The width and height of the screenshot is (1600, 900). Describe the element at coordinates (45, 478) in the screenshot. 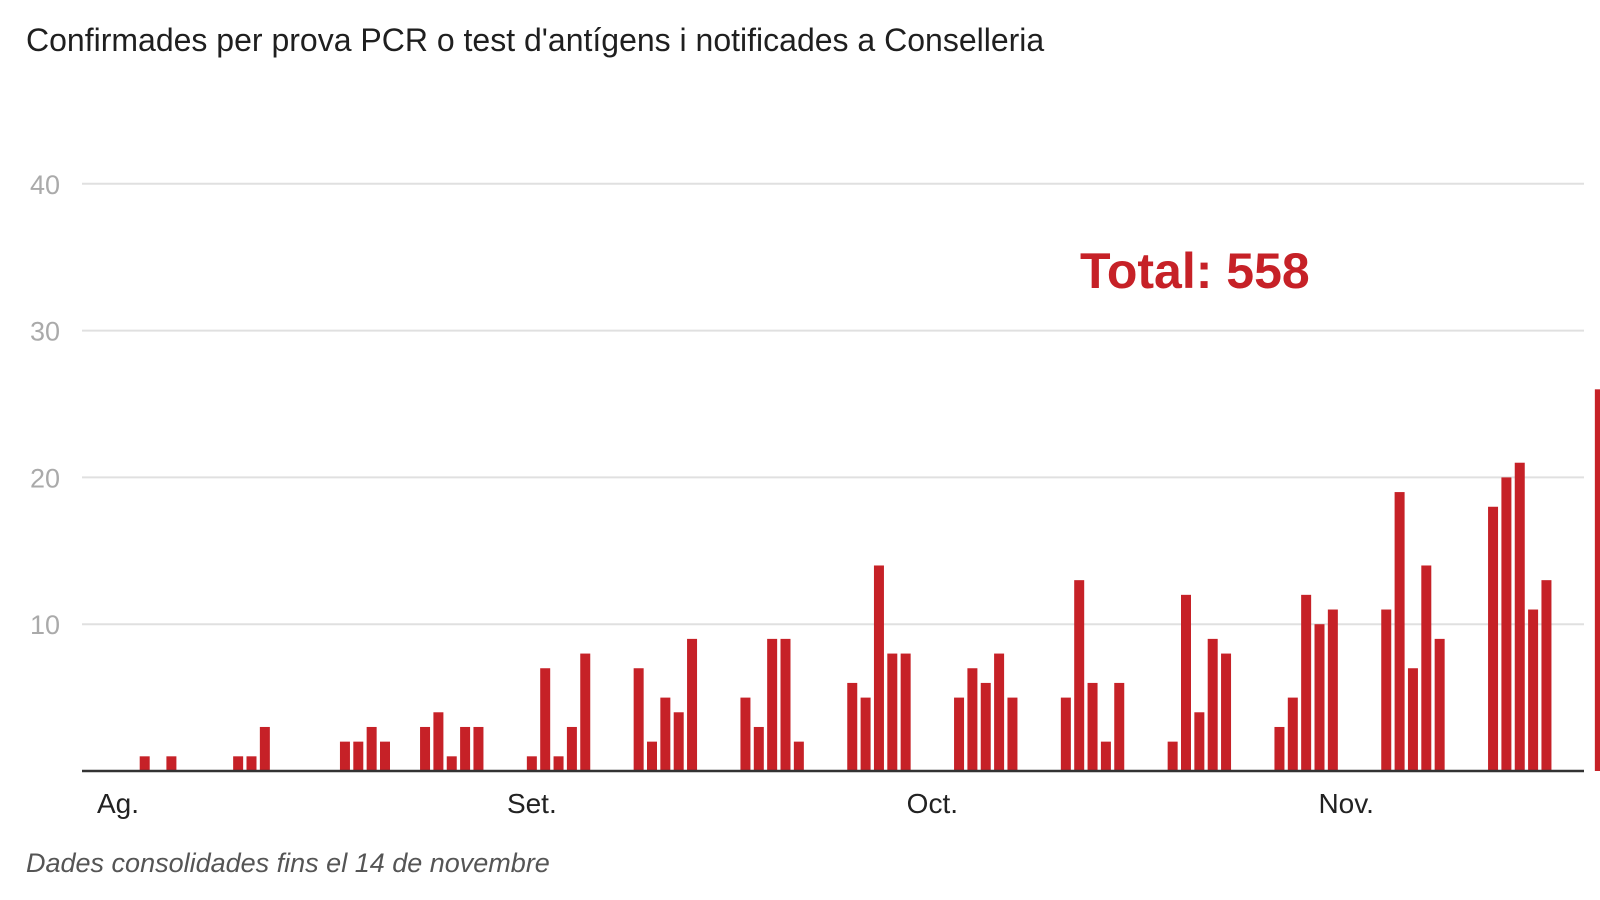

I see `y-tick-label: 20` at that location.